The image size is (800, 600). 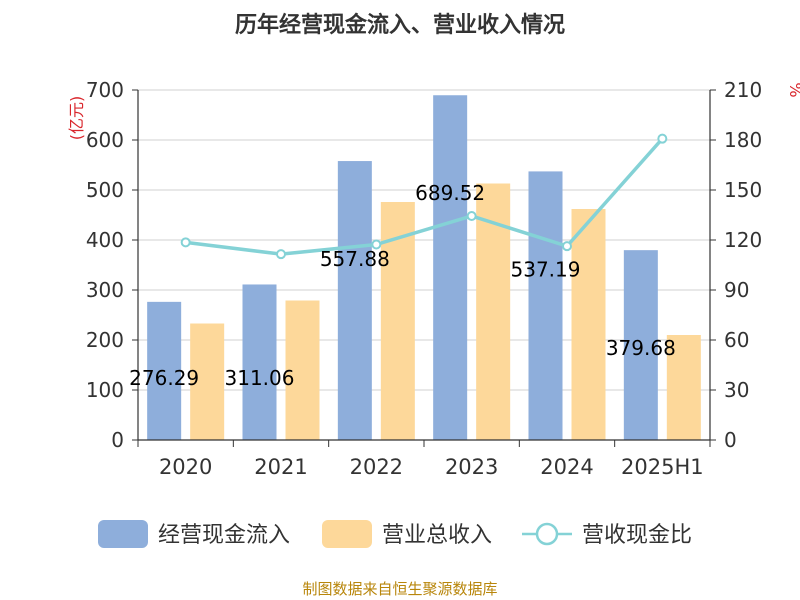 What do you see at coordinates (185, 467) in the screenshot?
I see `x-axis-category-label: 2020` at bounding box center [185, 467].